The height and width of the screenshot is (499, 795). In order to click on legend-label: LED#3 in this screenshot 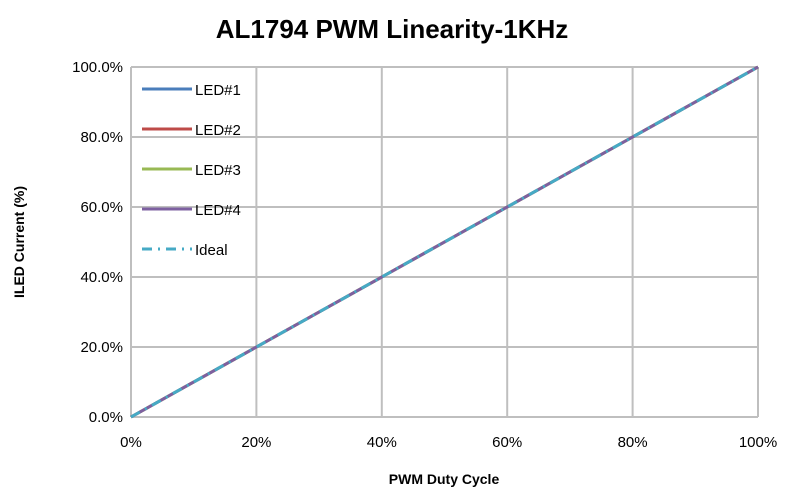, I will do `click(218, 170)`.